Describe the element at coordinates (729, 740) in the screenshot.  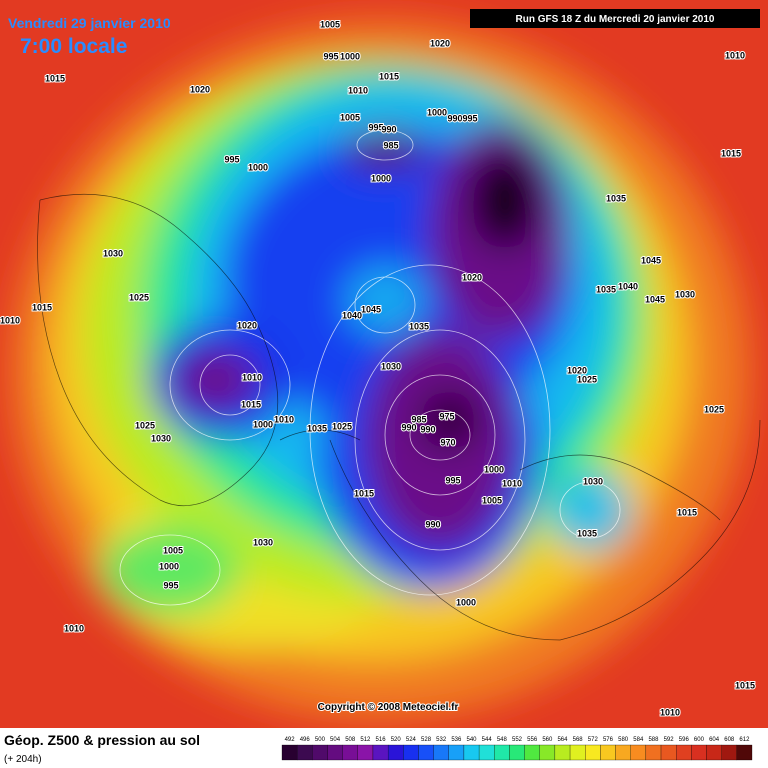
I see `scale-label: 608` at that location.